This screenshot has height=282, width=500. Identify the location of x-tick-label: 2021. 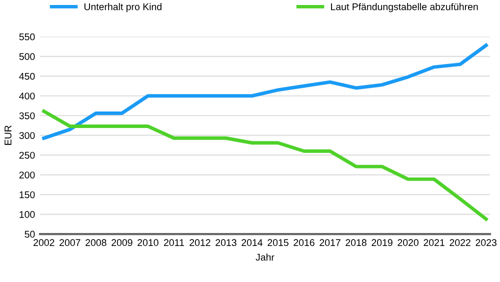
(434, 242).